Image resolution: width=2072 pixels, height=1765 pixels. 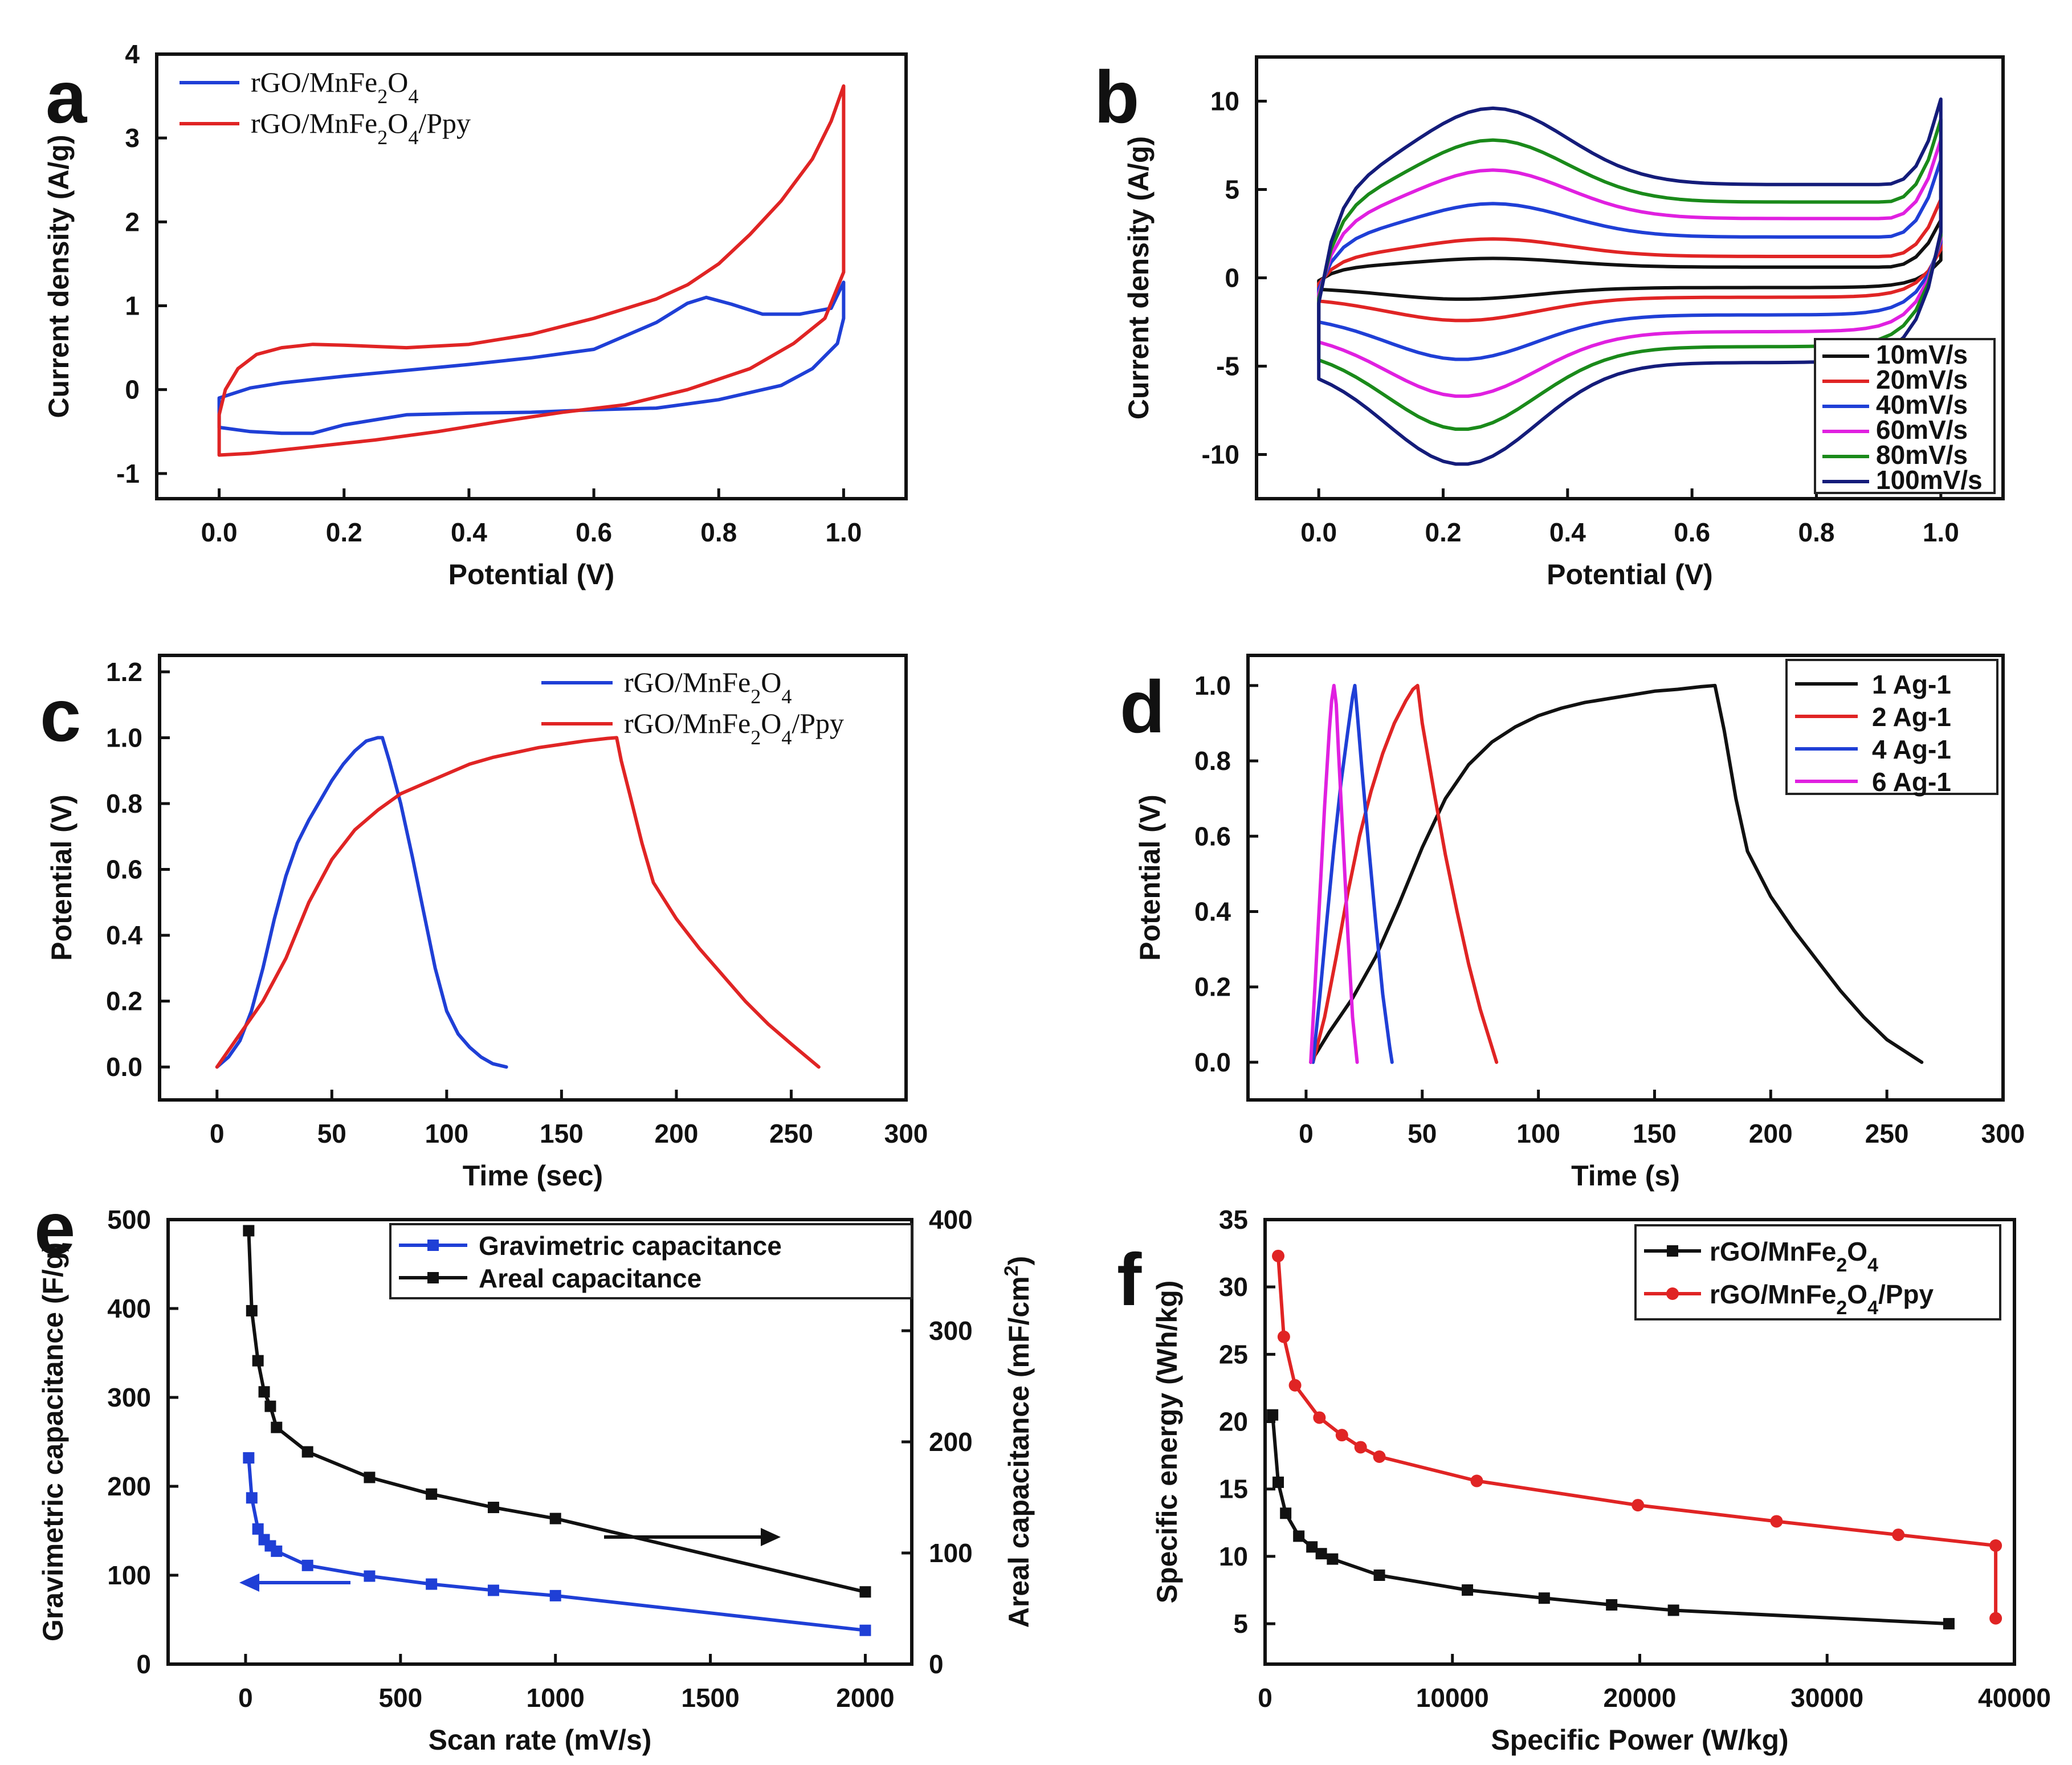 What do you see at coordinates (67, 96) in the screenshot?
I see `panel-letter-a: a` at bounding box center [67, 96].